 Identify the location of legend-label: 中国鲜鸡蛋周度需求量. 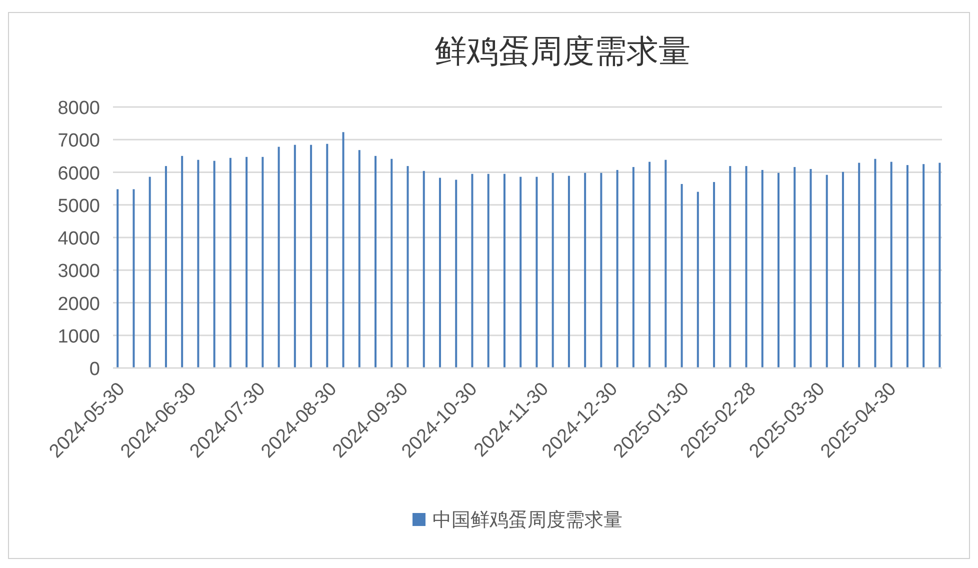
(527, 520).